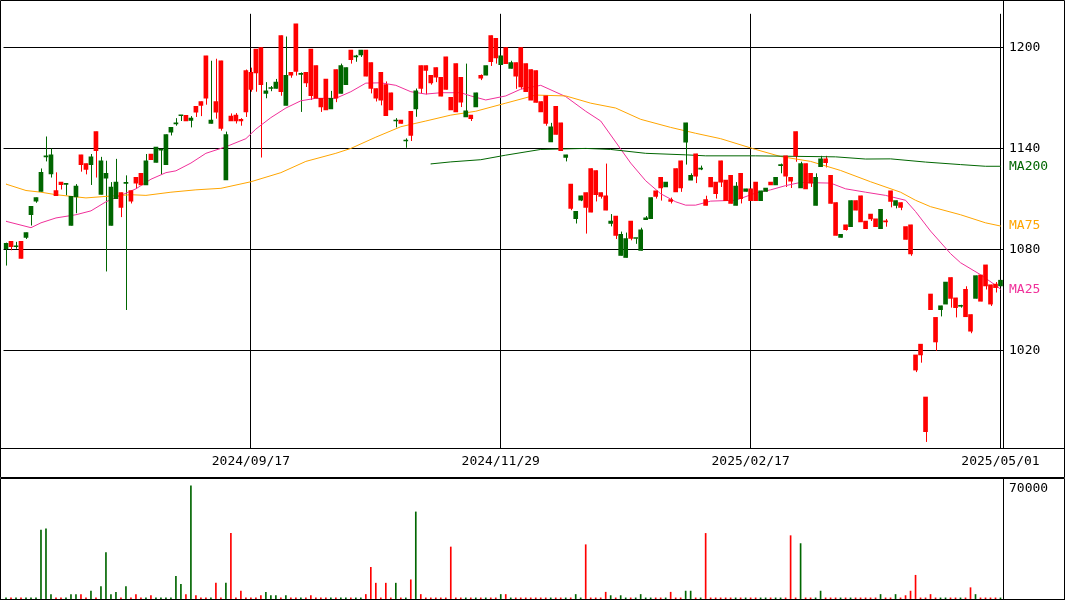 The image size is (1065, 600). What do you see at coordinates (1025, 288) in the screenshot?
I see `series-label: MA25` at bounding box center [1025, 288].